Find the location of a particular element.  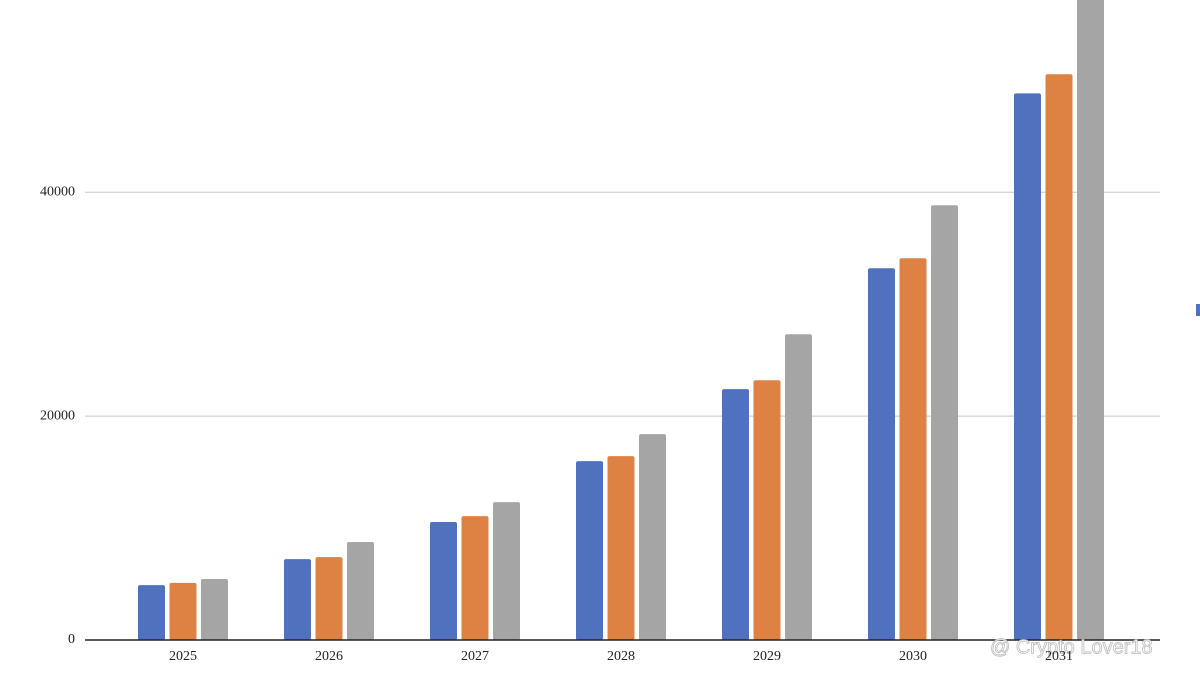

y-tick-label: 40000 is located at coordinates (57, 191).